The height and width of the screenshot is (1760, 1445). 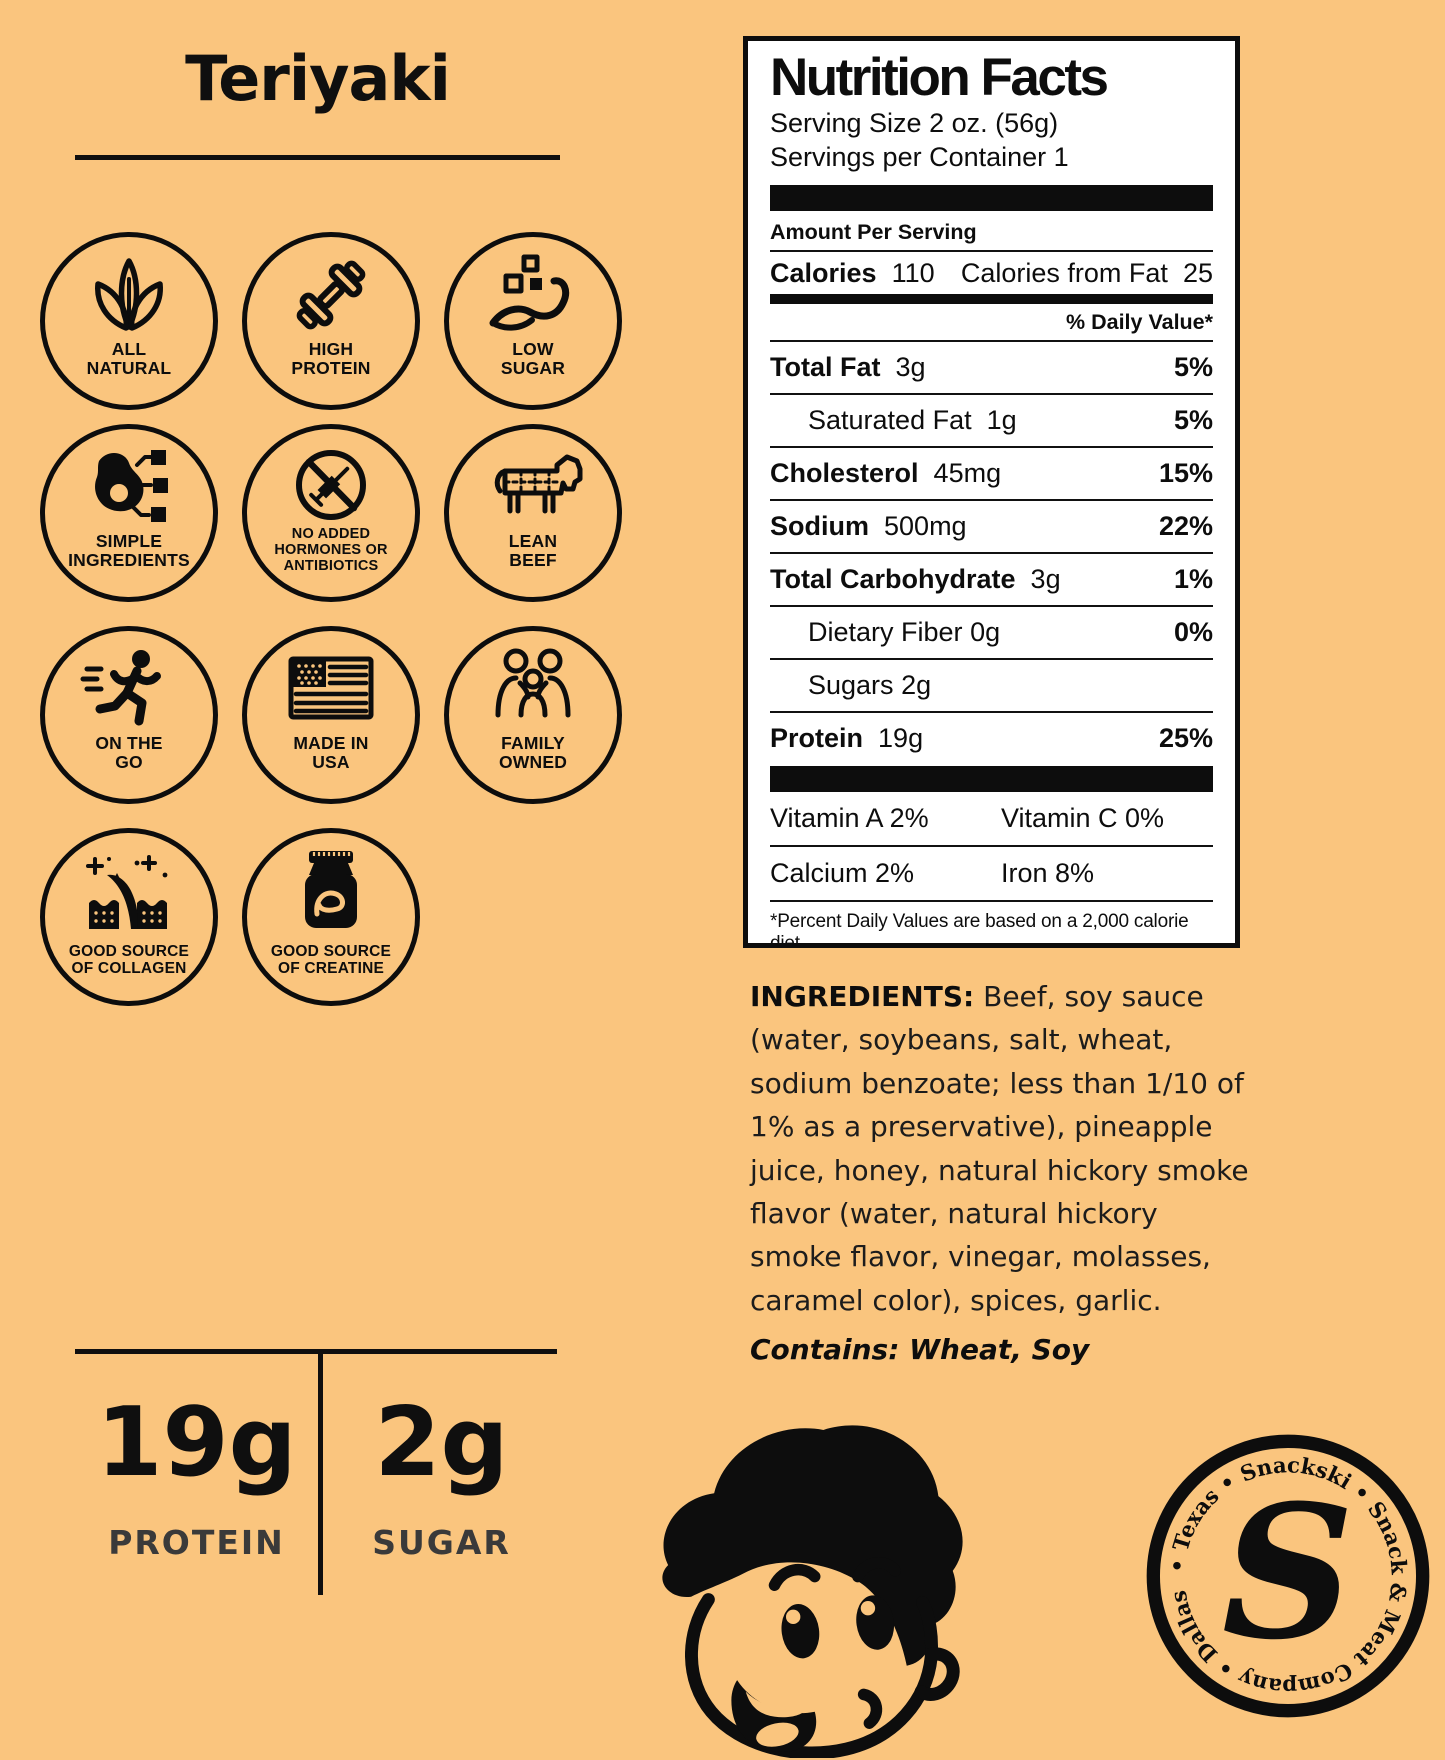 I want to click on stats-divider-horizontal, so click(x=316, y=1351).